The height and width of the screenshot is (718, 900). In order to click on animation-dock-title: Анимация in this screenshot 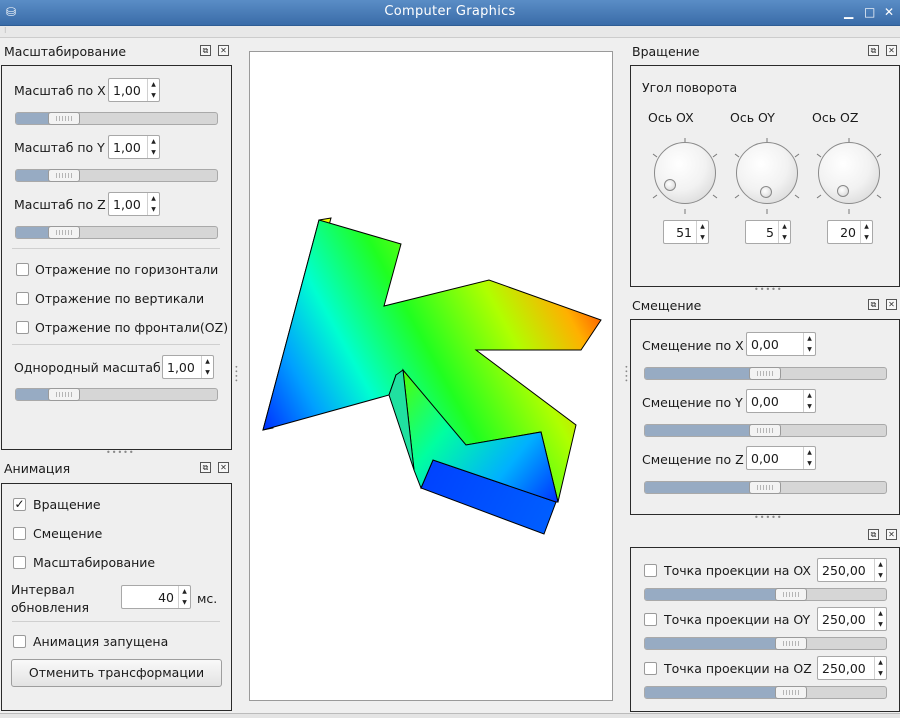, I will do `click(37, 468)`.